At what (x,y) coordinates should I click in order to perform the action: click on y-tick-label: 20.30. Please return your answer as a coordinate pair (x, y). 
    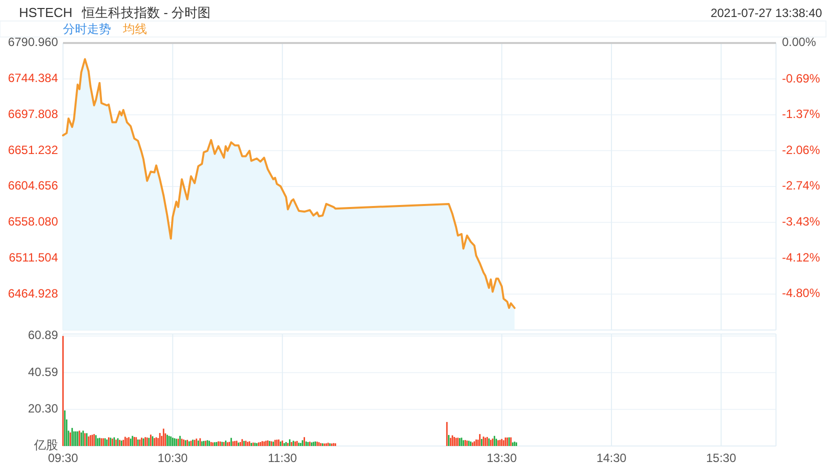
    Looking at the image, I should click on (43, 409).